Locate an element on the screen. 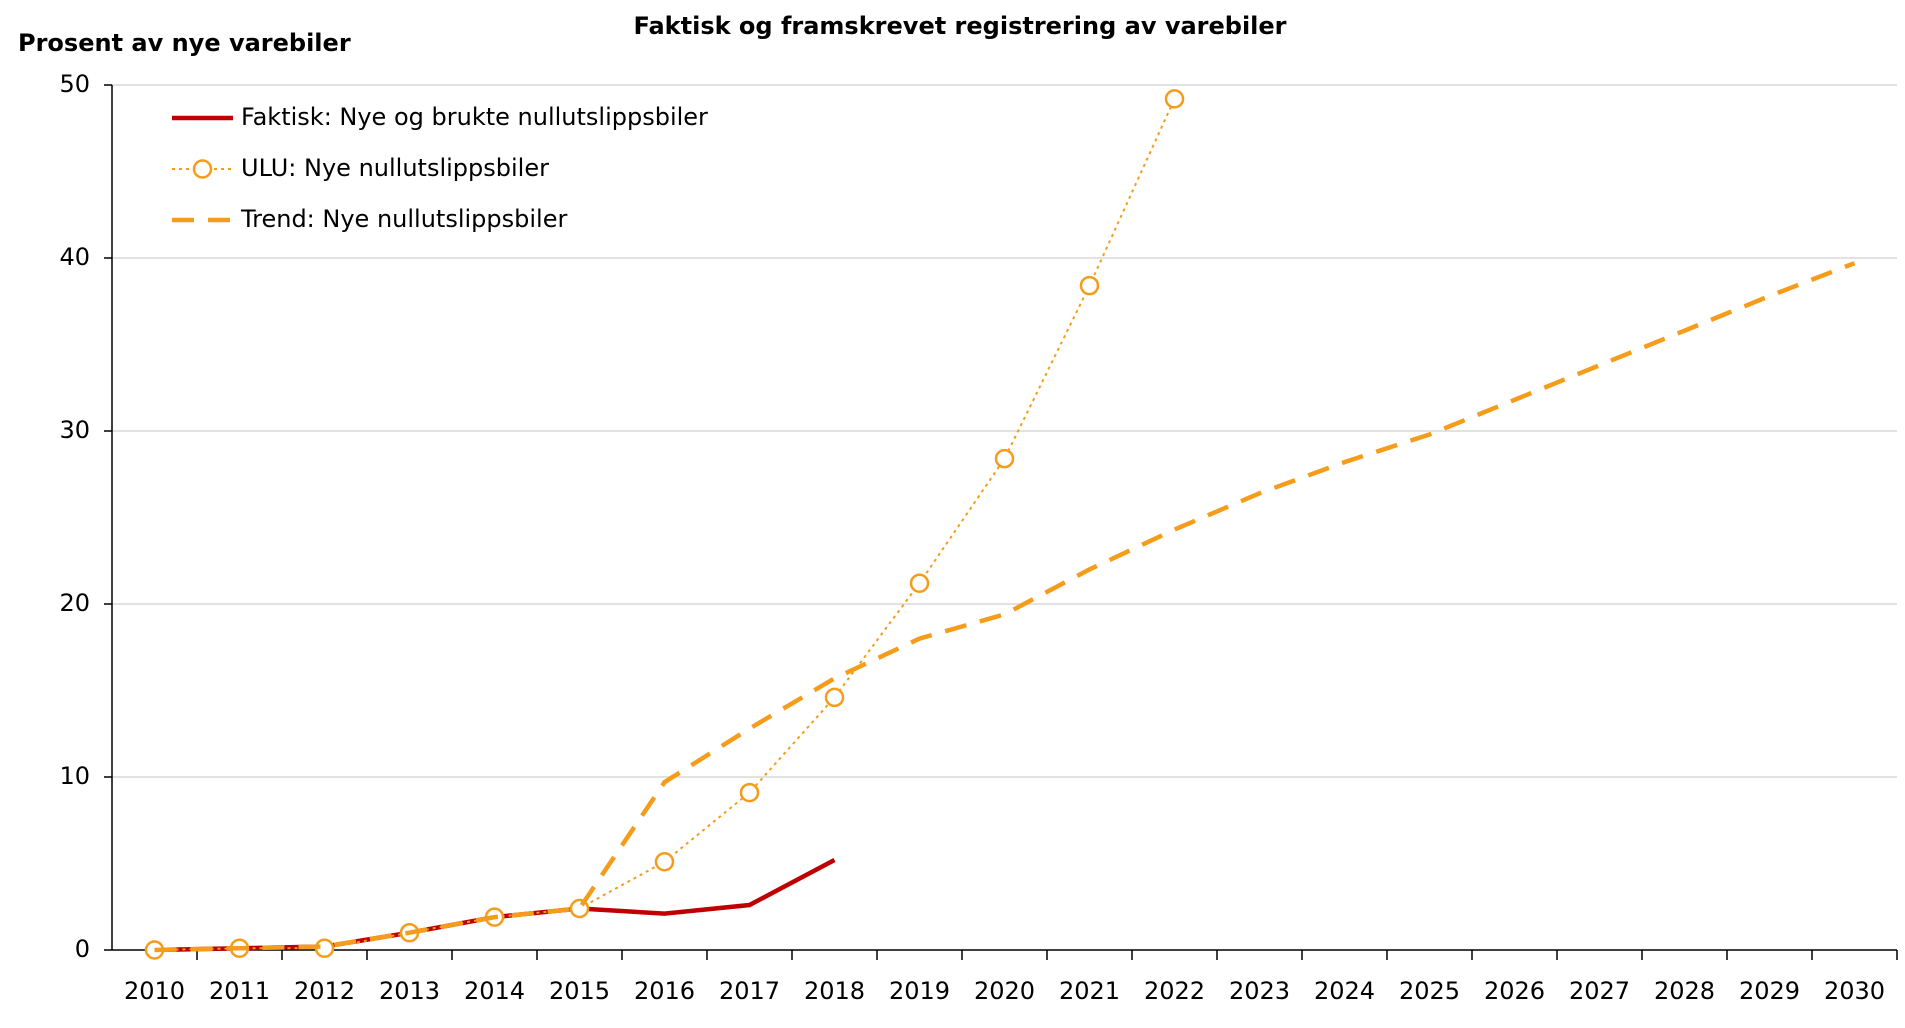 This screenshot has height=1028, width=1905. x-tick-label: 2028 is located at coordinates (1684, 991).